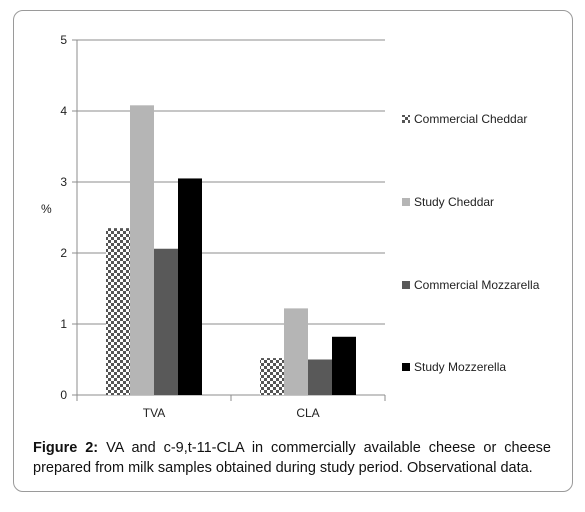 Image resolution: width=585 pixels, height=512 pixels. What do you see at coordinates (63, 395) in the screenshot?
I see `y-tick-label: 0` at bounding box center [63, 395].